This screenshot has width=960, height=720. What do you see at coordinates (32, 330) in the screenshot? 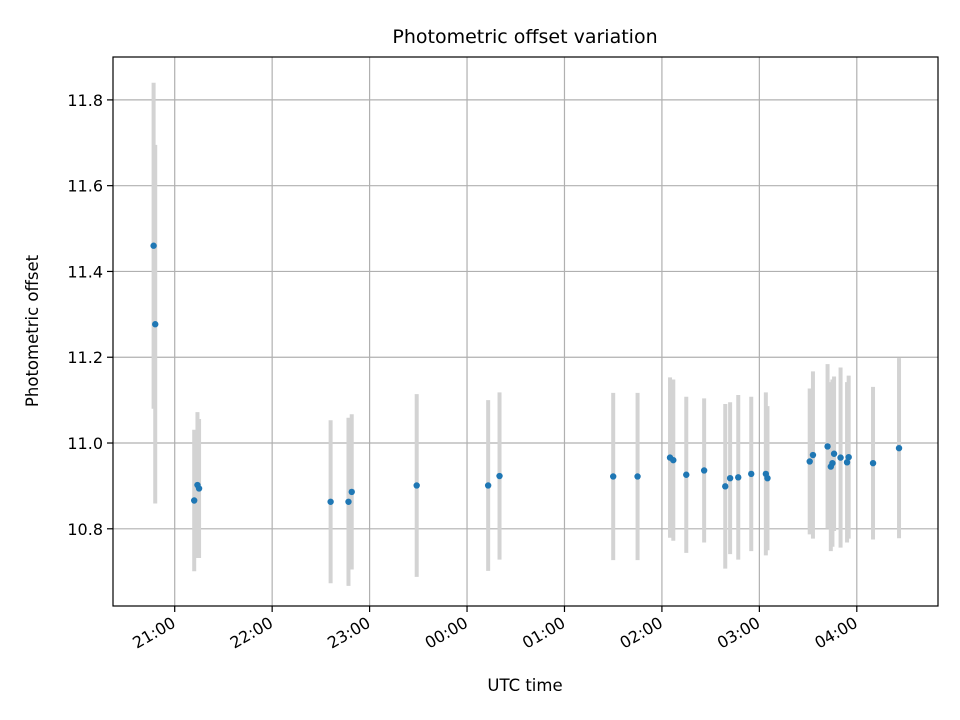
I see `y-axis-label: Photometric offset` at bounding box center [32, 330].